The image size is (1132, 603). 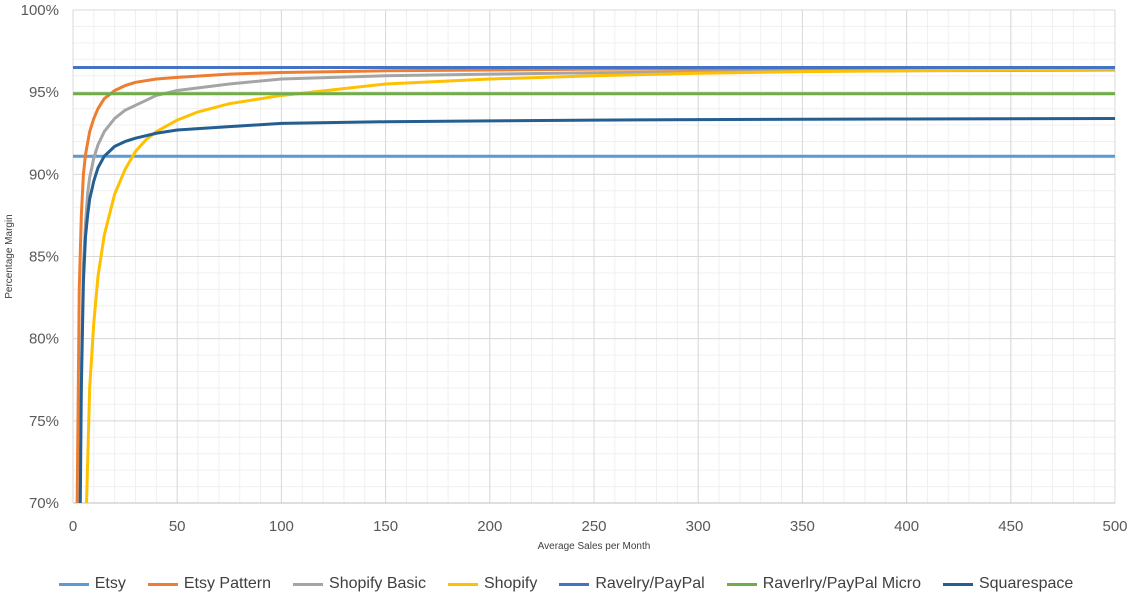 I want to click on legend-label: Shopify, so click(x=510, y=583).